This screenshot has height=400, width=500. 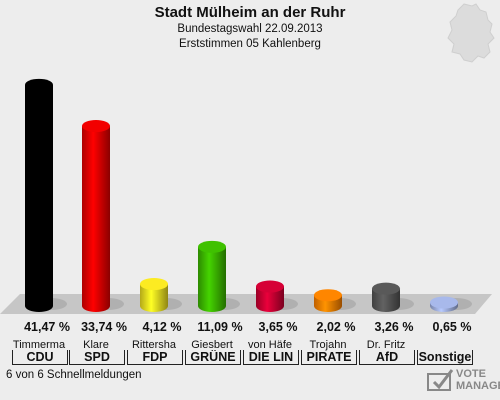 I want to click on candidate-label-cdu: Timmerma, so click(x=39, y=345).